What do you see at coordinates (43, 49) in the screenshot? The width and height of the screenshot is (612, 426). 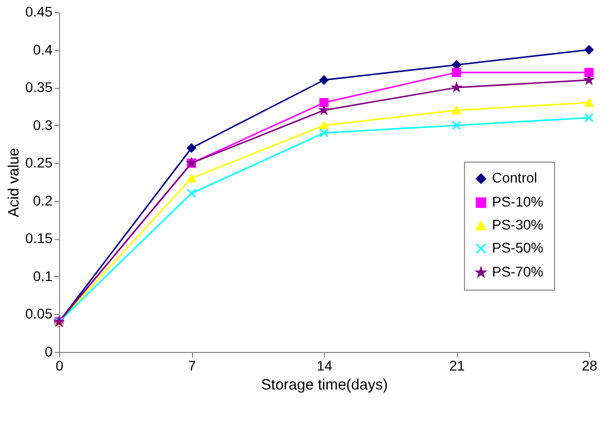 I see `y-tick-label: 0.4` at bounding box center [43, 49].